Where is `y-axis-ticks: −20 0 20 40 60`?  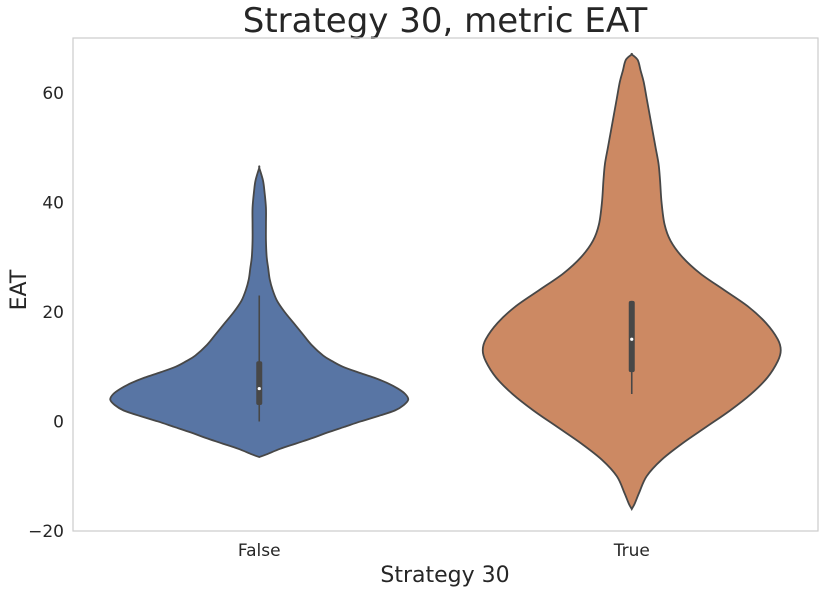
y-axis-ticks: −20 0 20 40 60 is located at coordinates (46, 313).